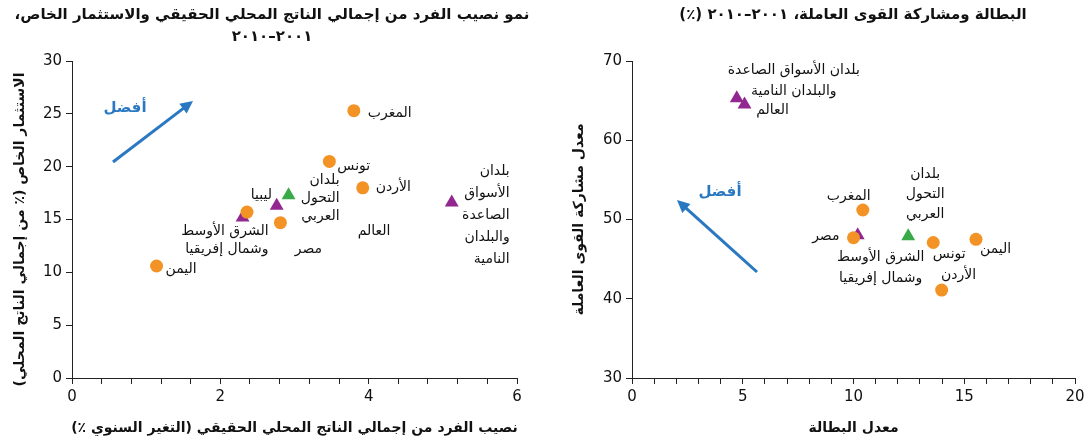  I want to click on x-tick-label: 10, so click(853, 395).